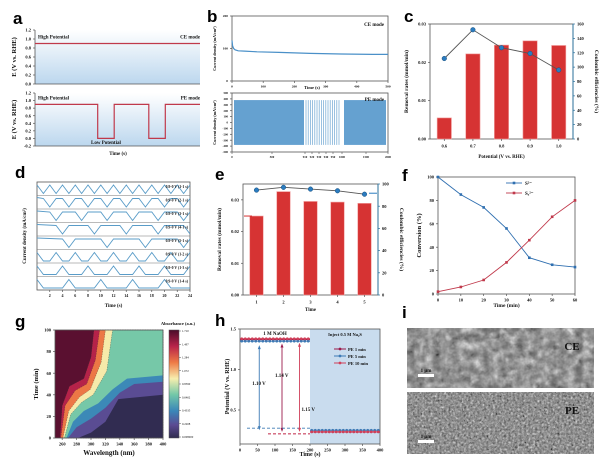 The height and width of the screenshot is (459, 600). I want to click on current-envelope, so click(365, 122).